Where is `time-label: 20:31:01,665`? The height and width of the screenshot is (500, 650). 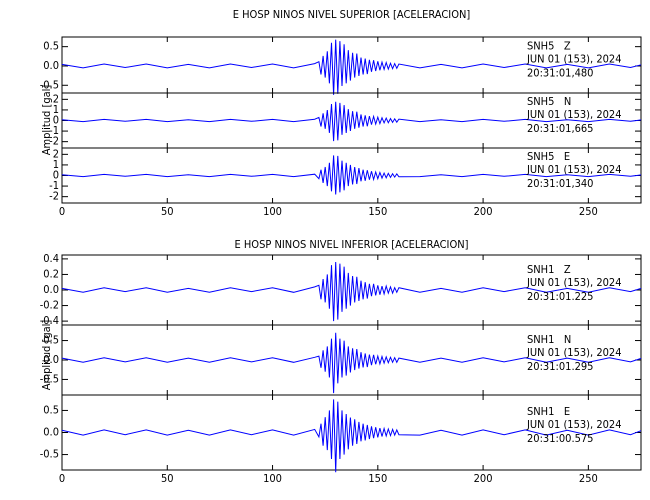
time-label: 20:31:01,665 is located at coordinates (560, 128).